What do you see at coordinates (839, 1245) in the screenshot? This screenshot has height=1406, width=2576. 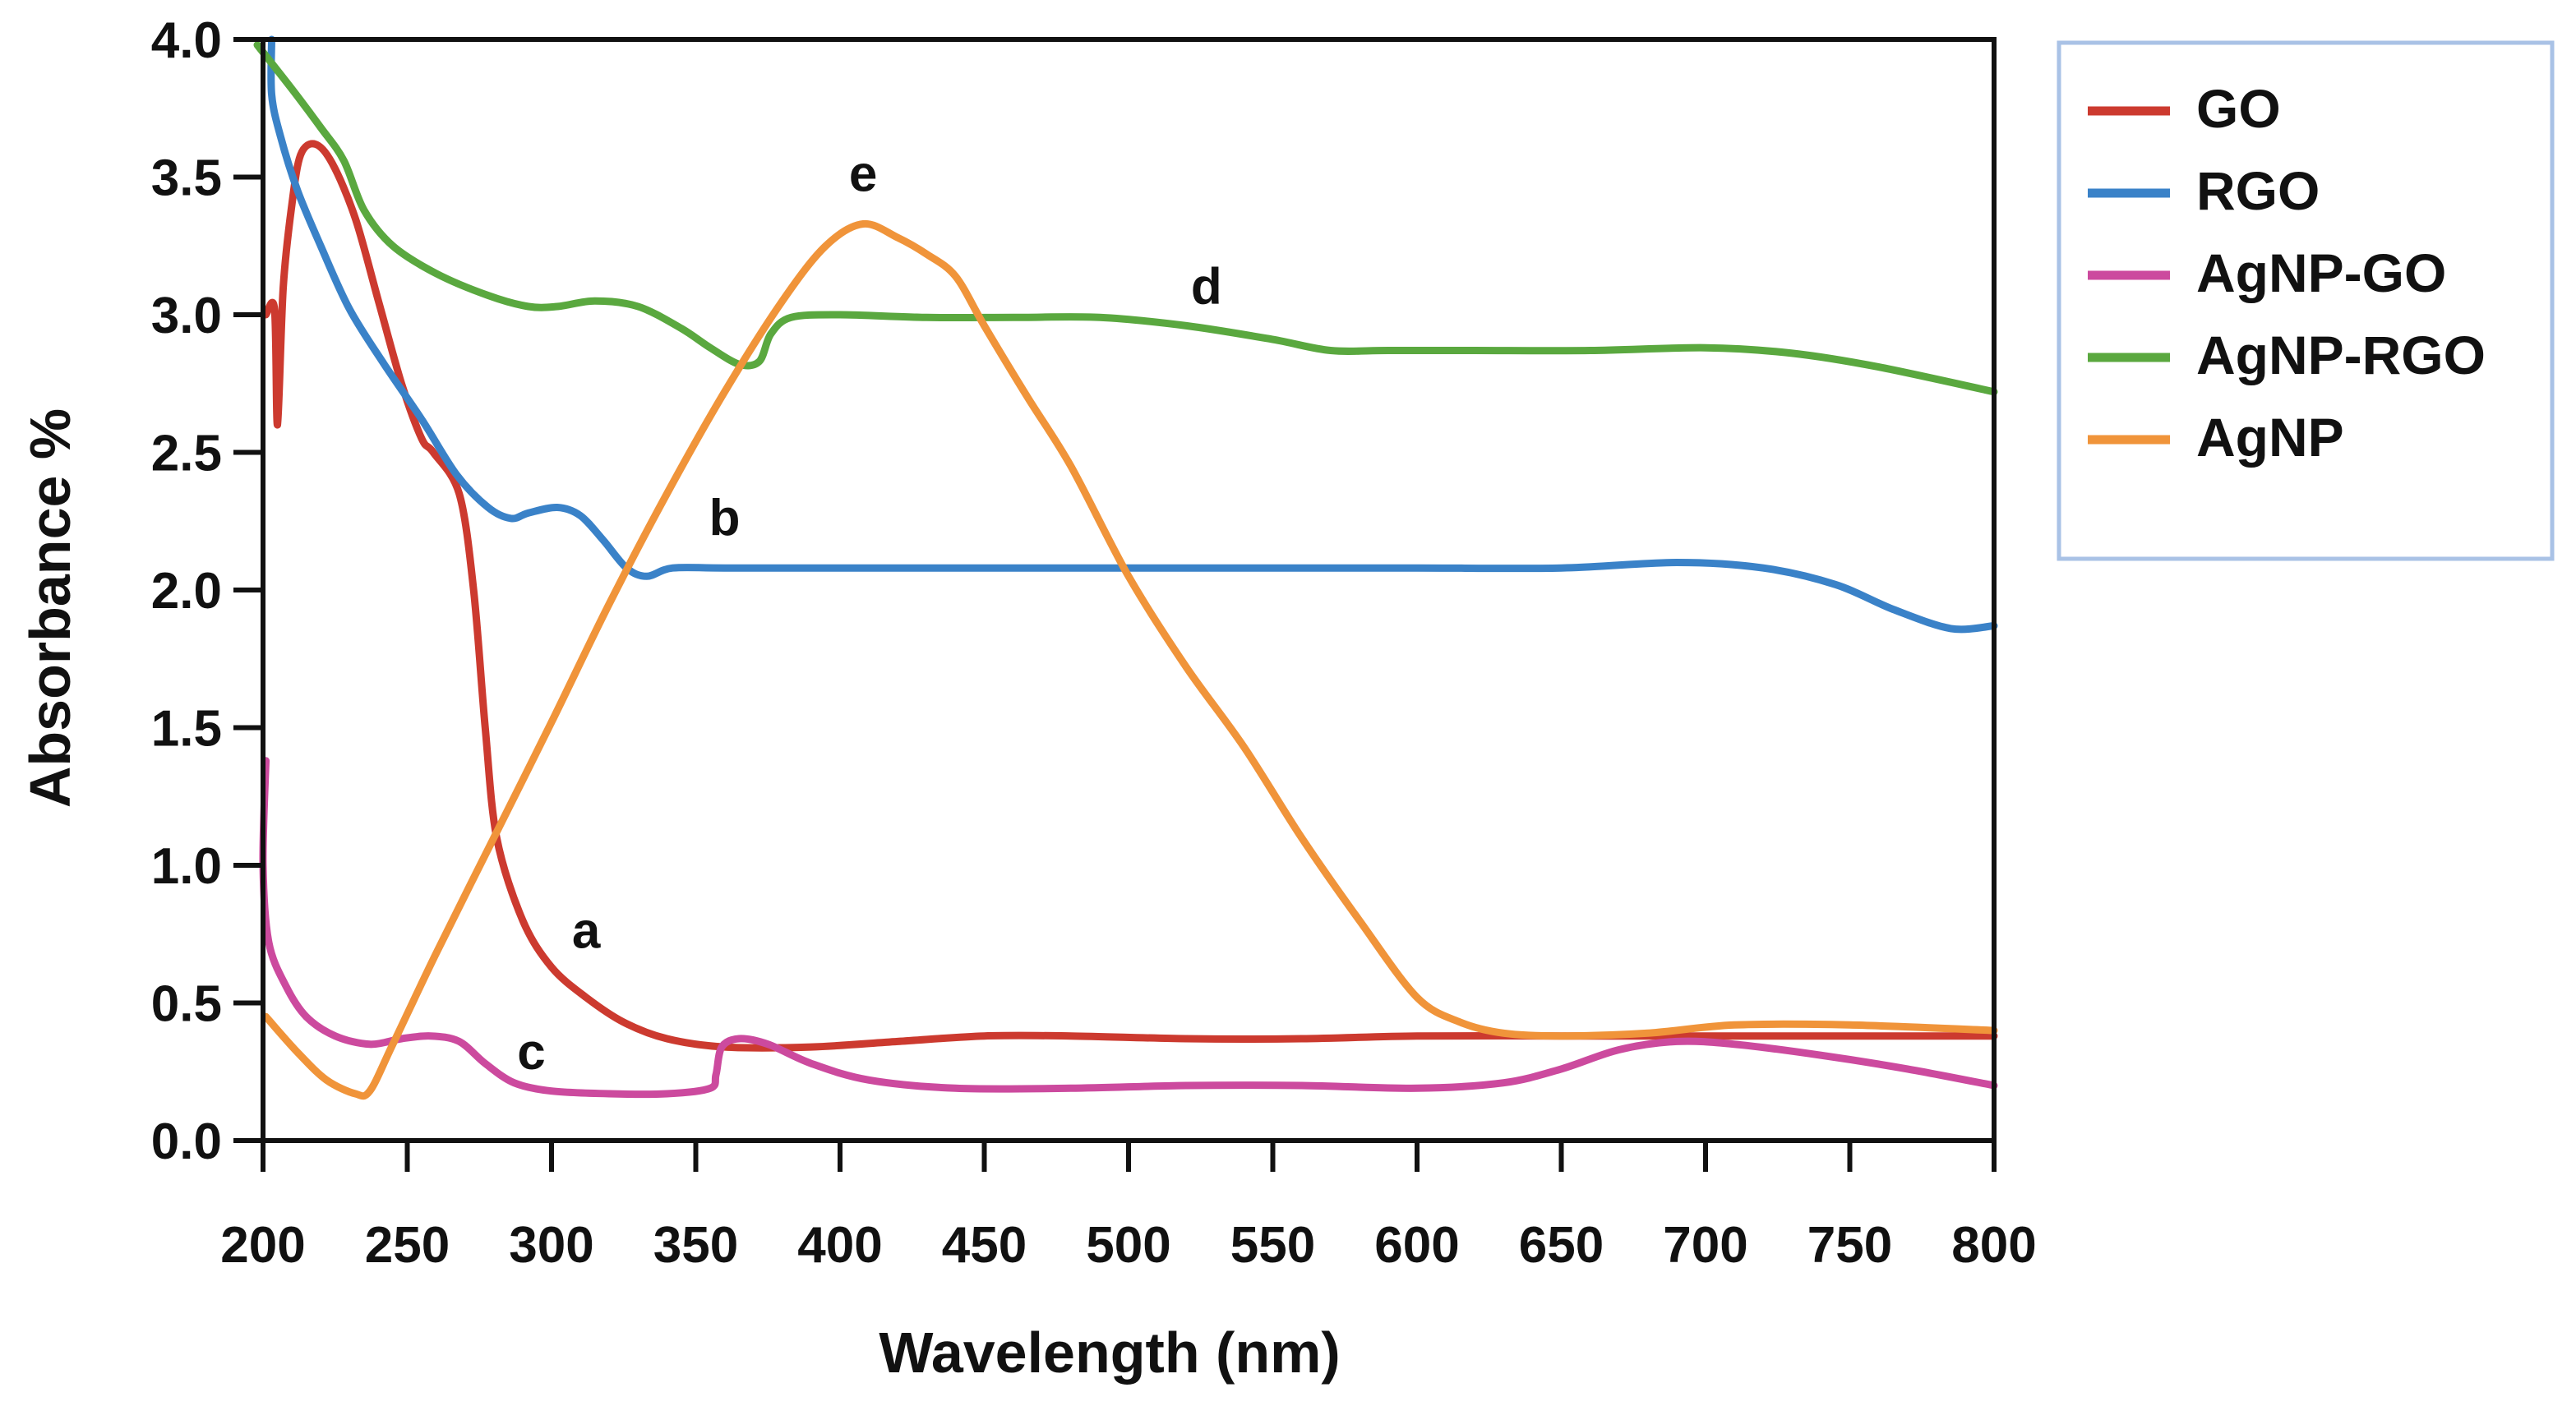 I see `x-tick-label: 400` at bounding box center [839, 1245].